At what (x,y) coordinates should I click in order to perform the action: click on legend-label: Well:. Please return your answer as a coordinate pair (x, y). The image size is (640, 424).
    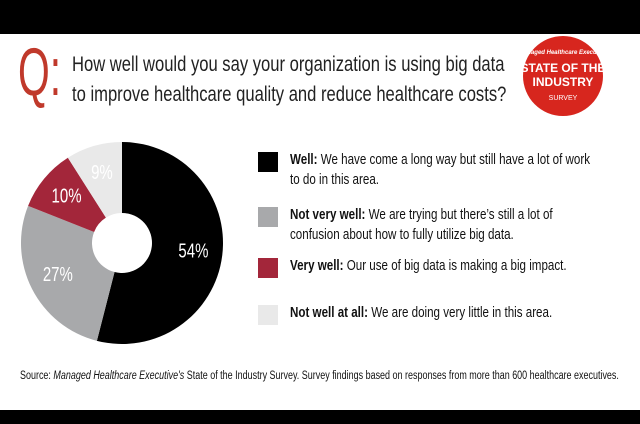
    Looking at the image, I should click on (304, 160).